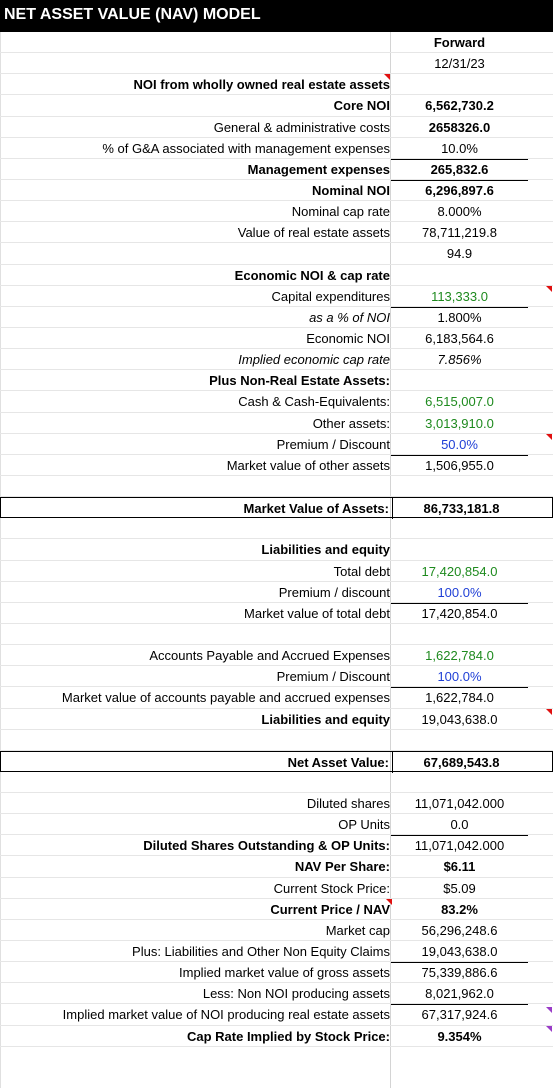 This screenshot has height=1088, width=553. What do you see at coordinates (459, 423) in the screenshot?
I see `row-value: 3,013,910.0` at bounding box center [459, 423].